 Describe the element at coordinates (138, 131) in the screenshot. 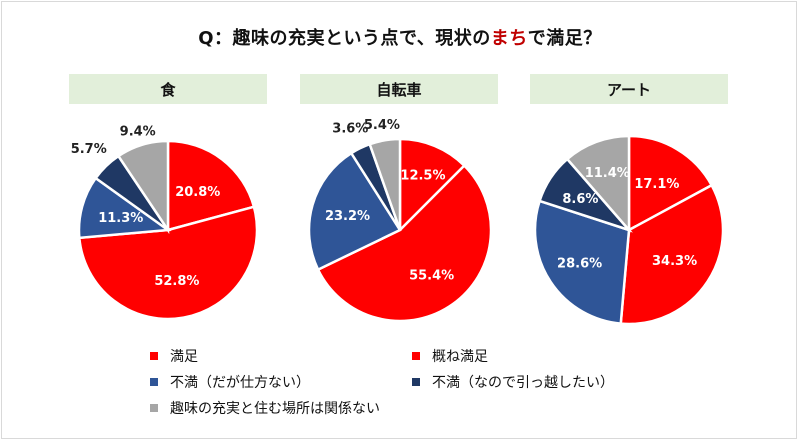

I see `pie-data-label: 9.4%` at that location.